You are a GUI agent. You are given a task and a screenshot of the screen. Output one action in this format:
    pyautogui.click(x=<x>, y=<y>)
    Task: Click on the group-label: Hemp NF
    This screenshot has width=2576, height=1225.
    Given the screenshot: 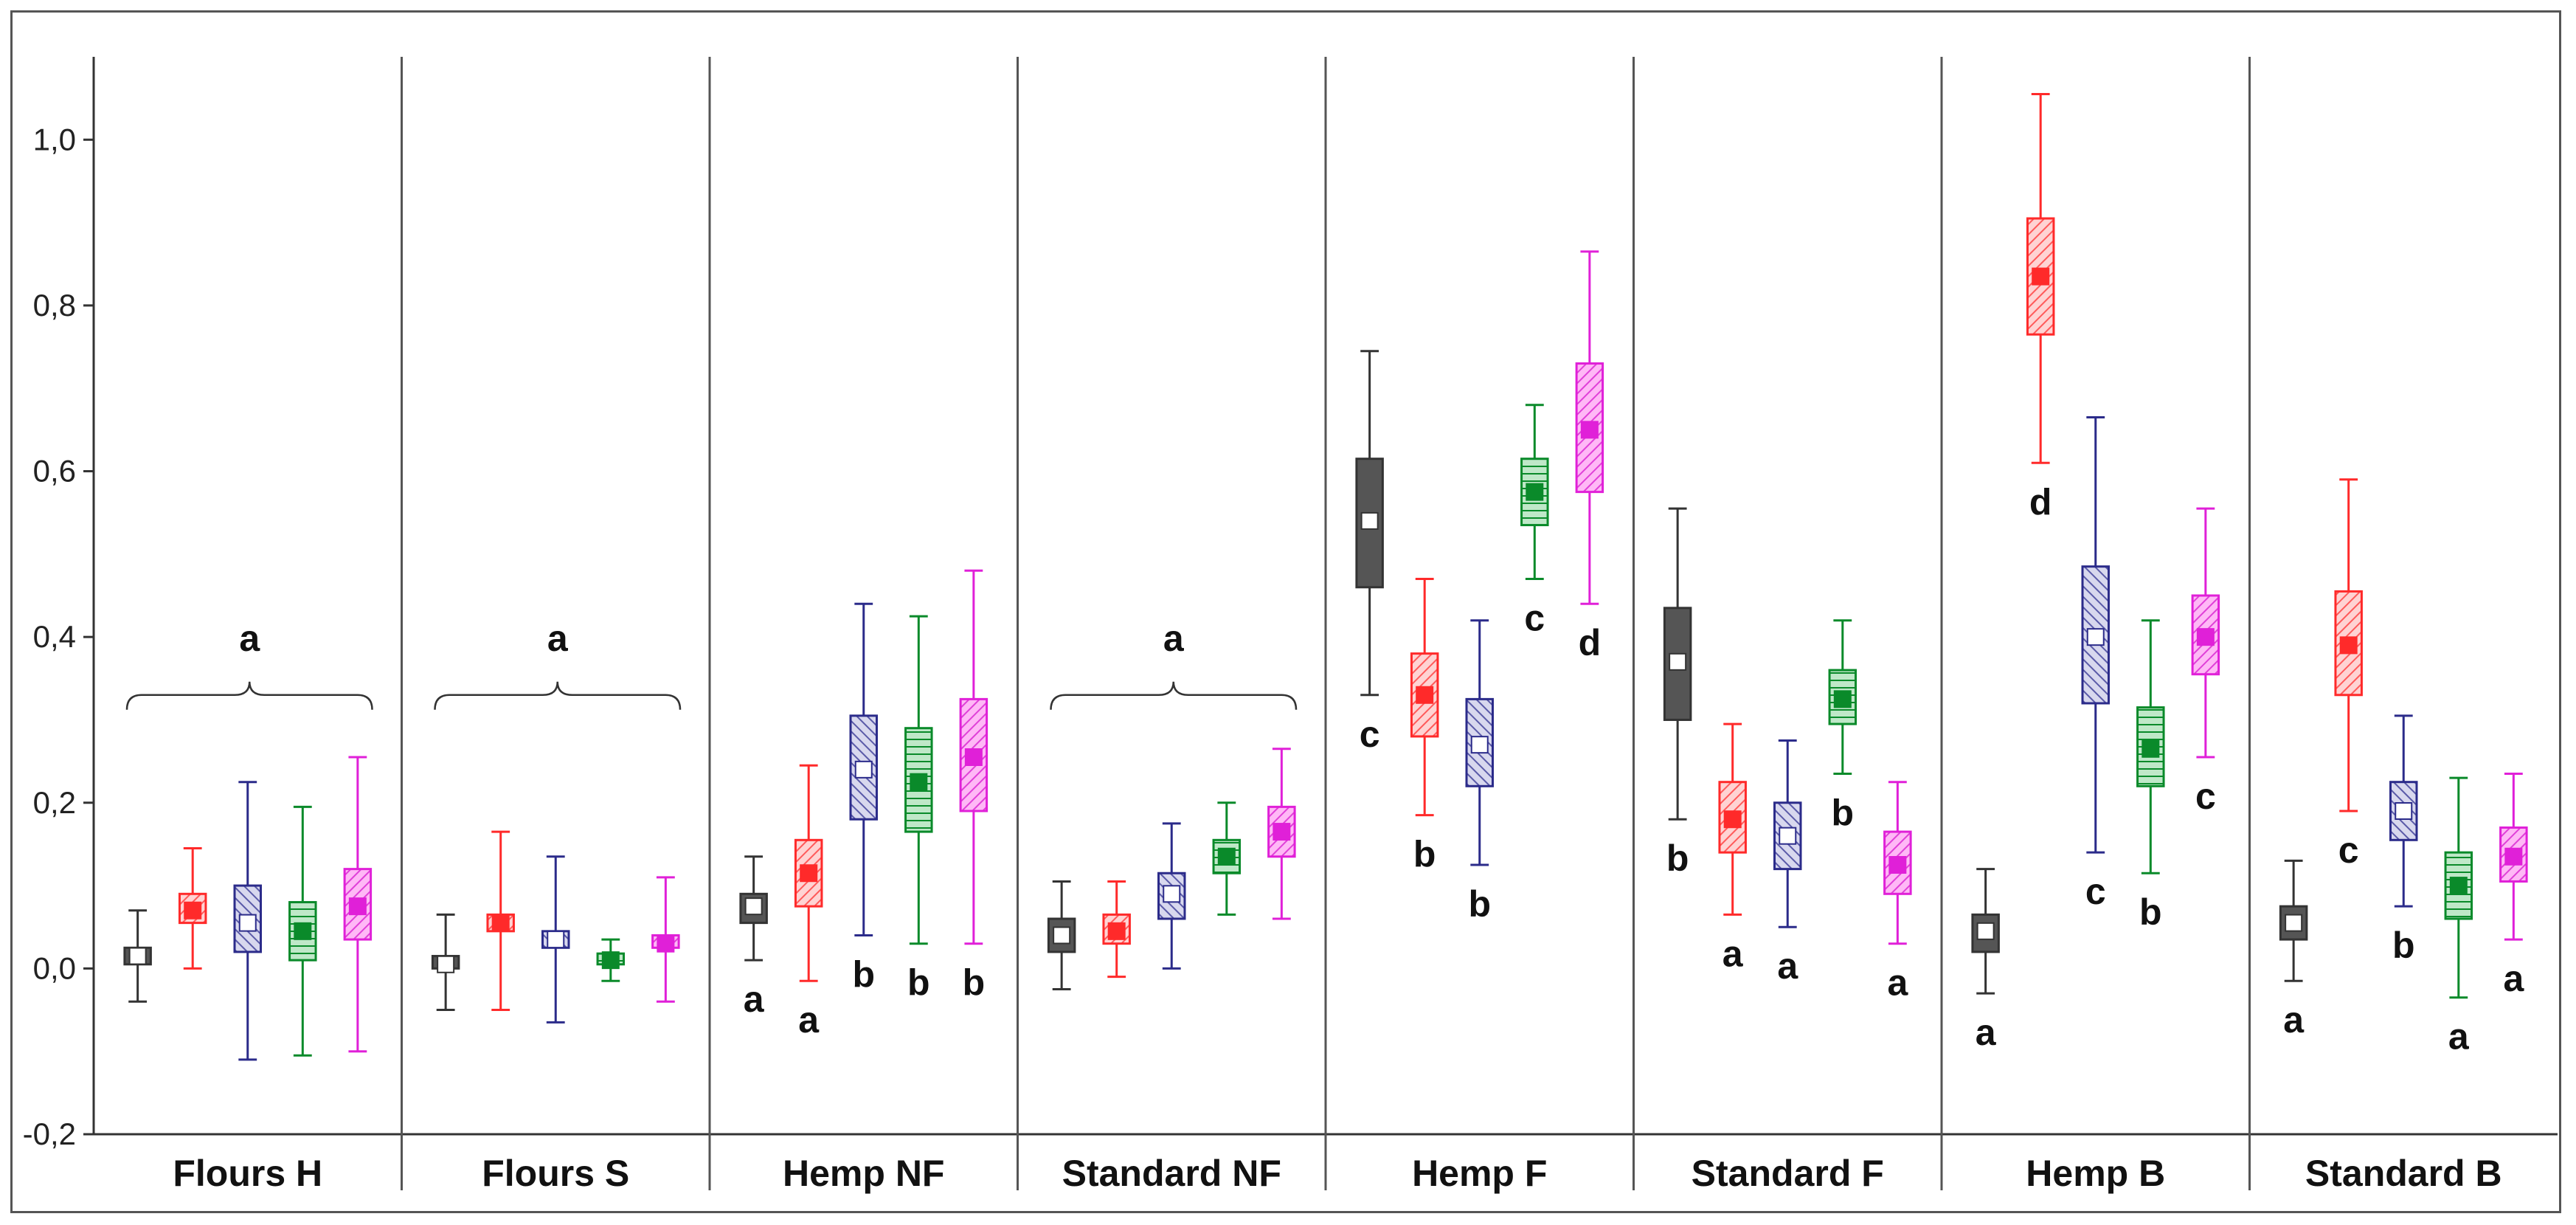 What is the action you would take?
    pyautogui.click(x=864, y=1173)
    